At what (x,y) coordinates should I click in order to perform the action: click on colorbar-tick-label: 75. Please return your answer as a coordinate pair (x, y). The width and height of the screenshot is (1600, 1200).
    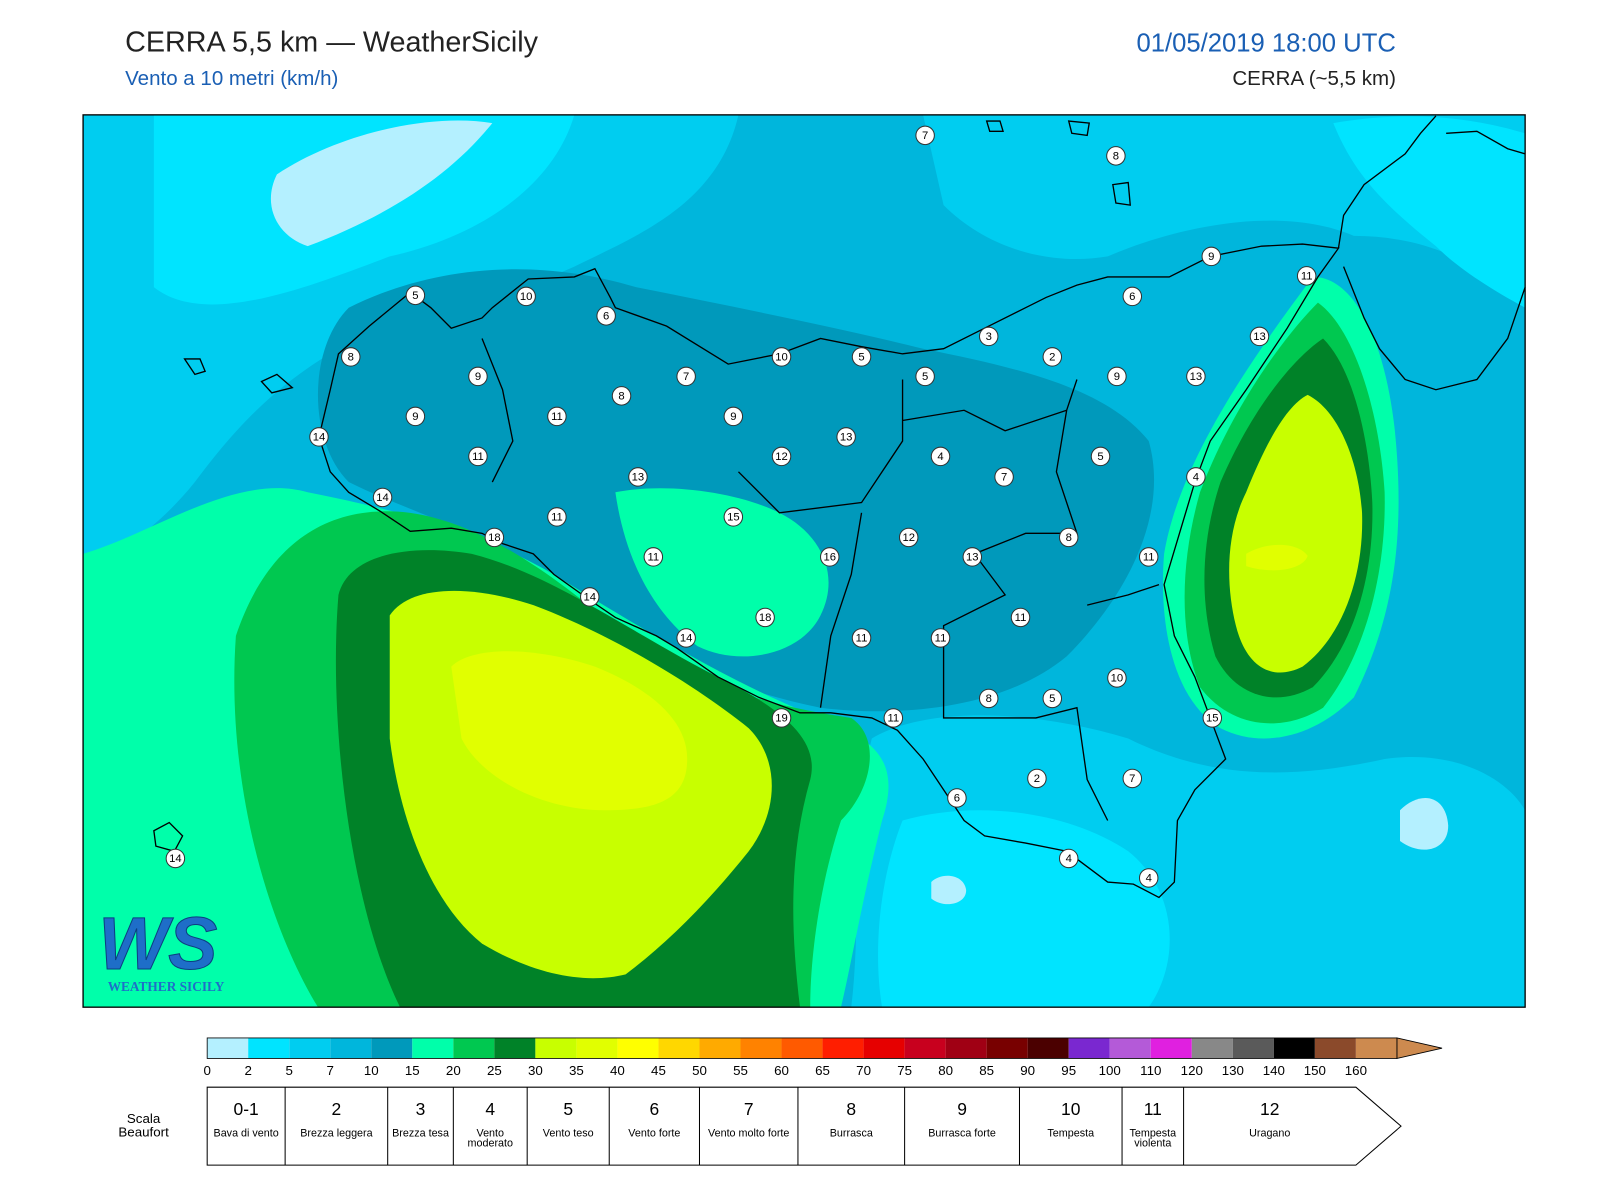
    Looking at the image, I should click on (904, 1070).